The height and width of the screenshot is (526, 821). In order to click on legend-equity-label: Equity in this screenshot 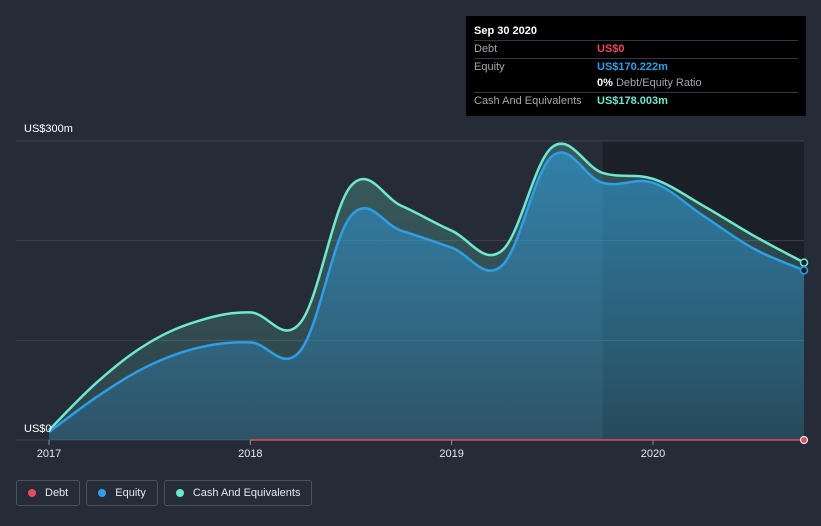, I will do `click(130, 493)`.